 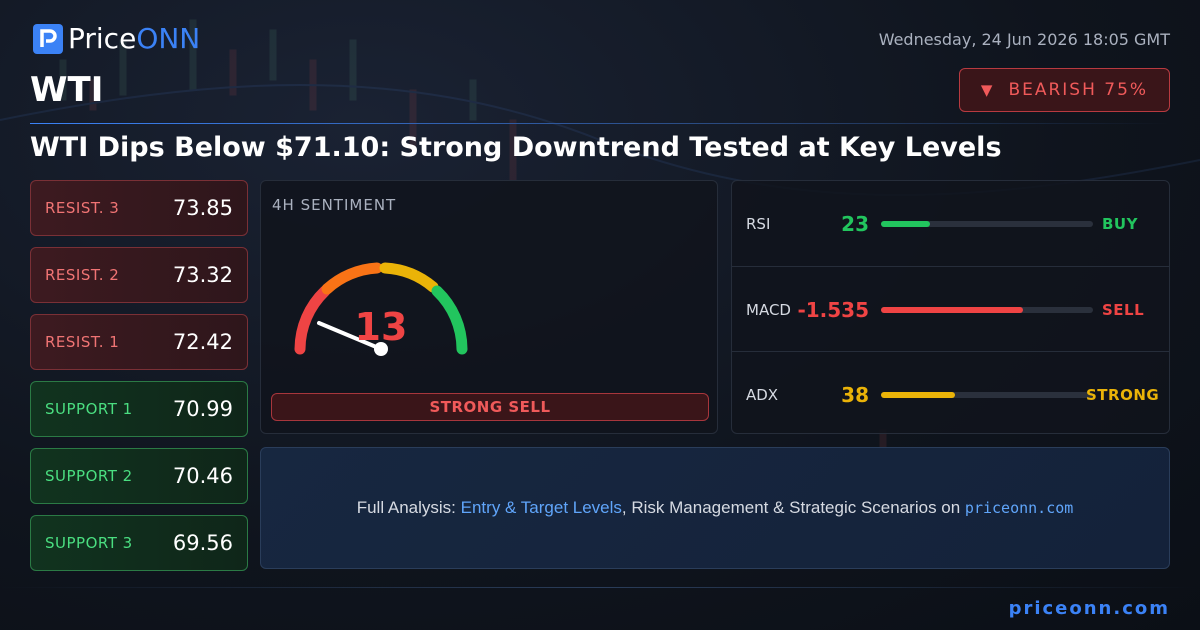 What do you see at coordinates (1024, 39) in the screenshot?
I see `datetime: Wednesday, 24 Jun 2026 18:05 GMT` at bounding box center [1024, 39].